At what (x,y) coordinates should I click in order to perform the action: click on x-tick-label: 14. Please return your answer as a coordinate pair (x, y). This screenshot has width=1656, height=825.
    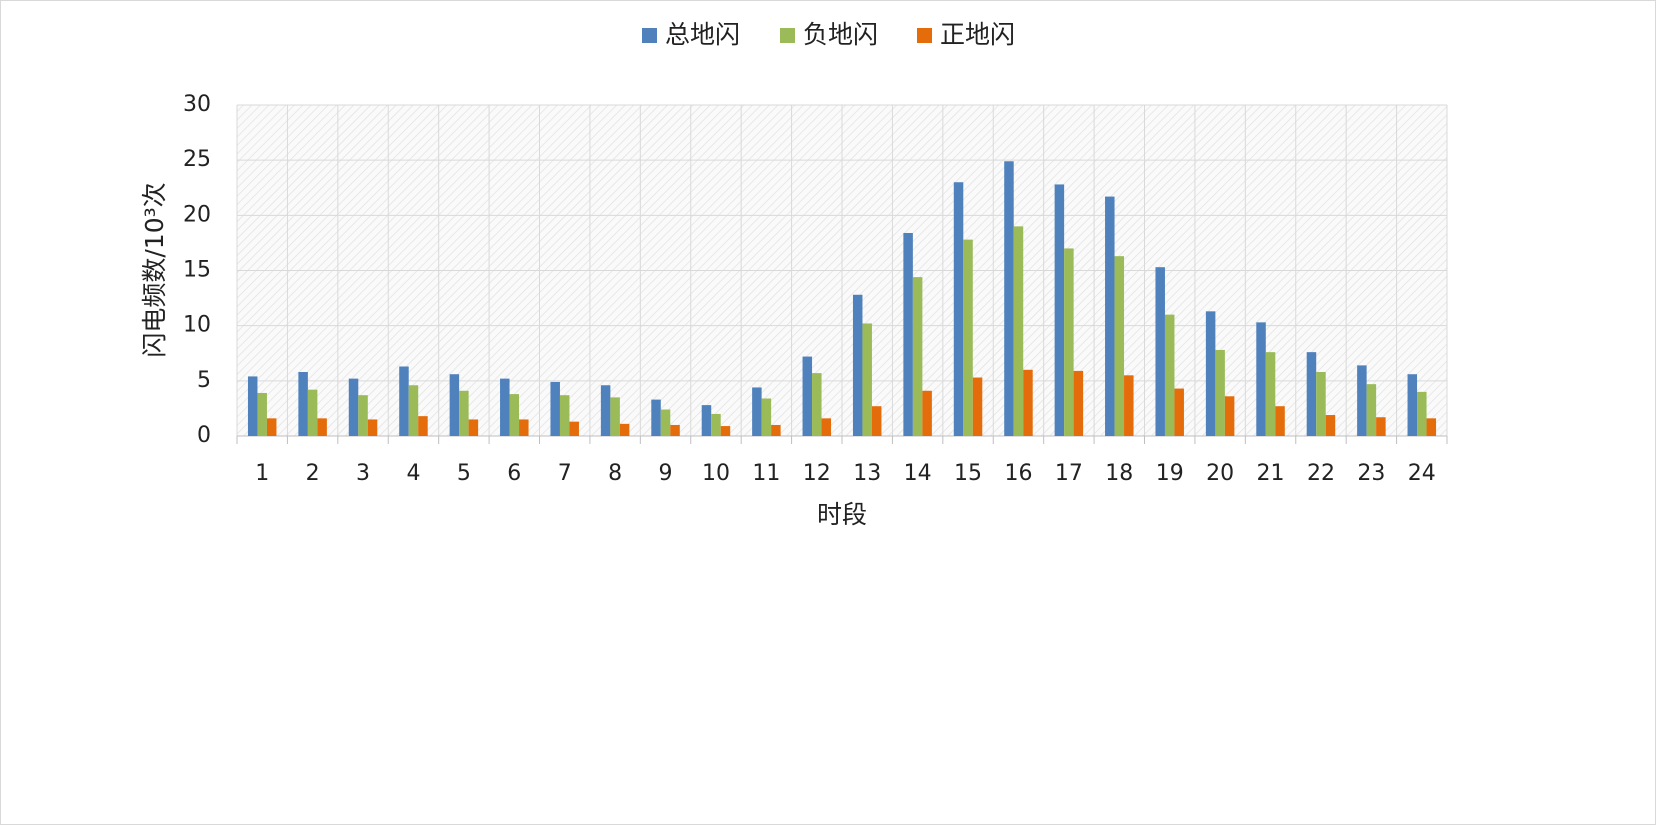
    Looking at the image, I should click on (918, 473).